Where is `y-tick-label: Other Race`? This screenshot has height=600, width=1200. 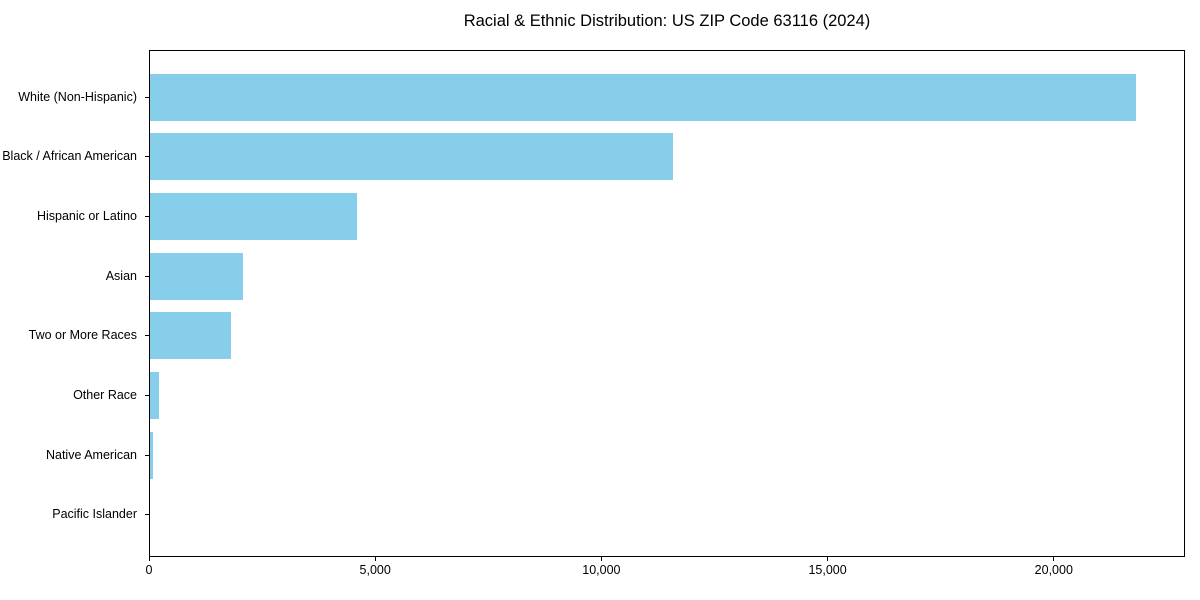
y-tick-label: Other Race is located at coordinates (105, 395).